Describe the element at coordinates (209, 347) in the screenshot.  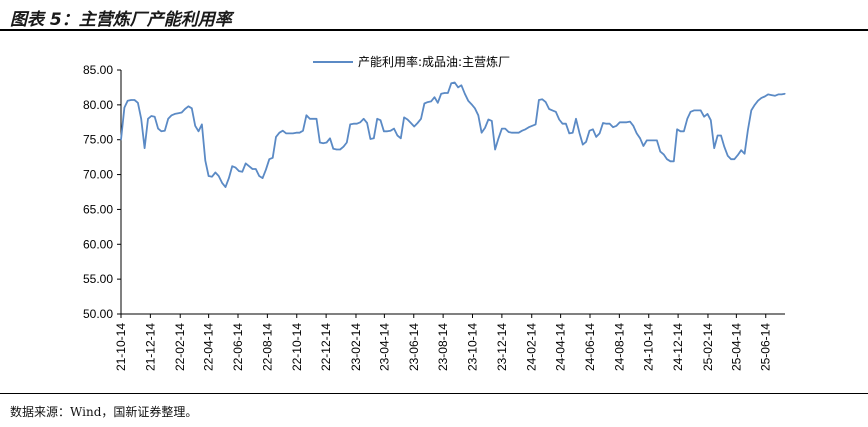
I see `x-tick-label: 22-04-14` at that location.